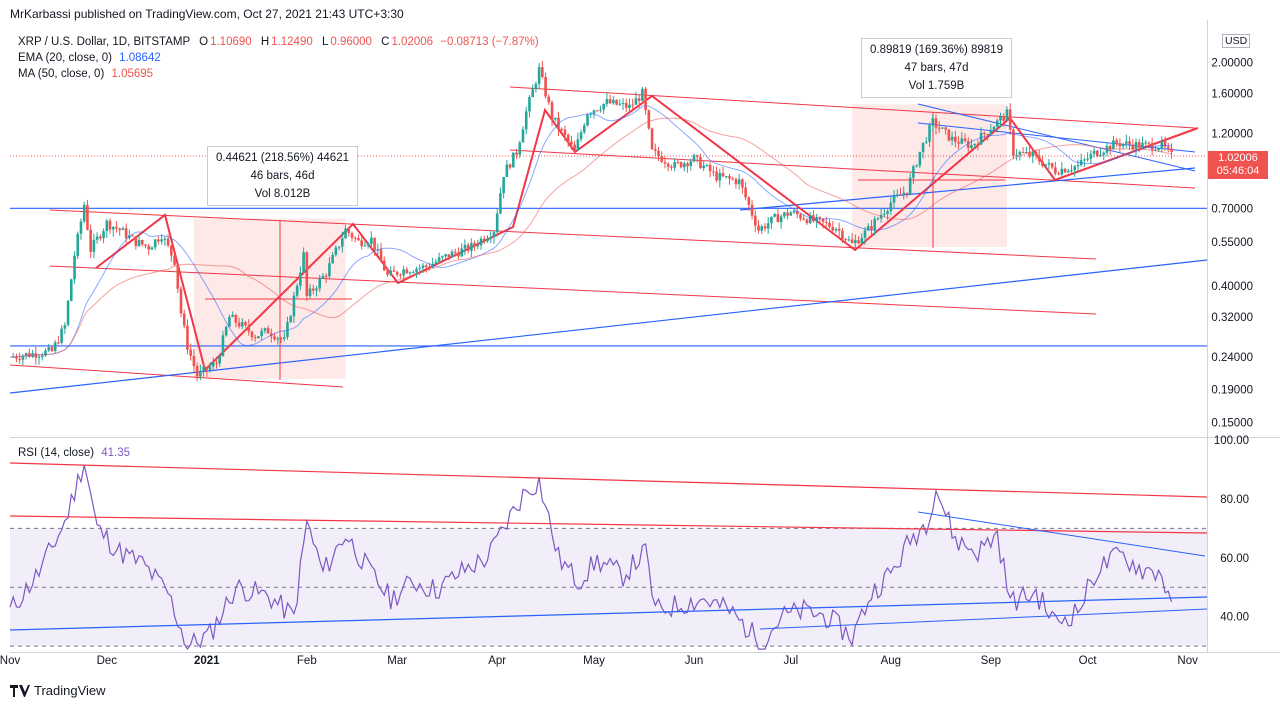 The width and height of the screenshot is (1280, 709). Describe the element at coordinates (489, 42) in the screenshot. I see `change-value: −0.08713 (−7.87%)` at that location.